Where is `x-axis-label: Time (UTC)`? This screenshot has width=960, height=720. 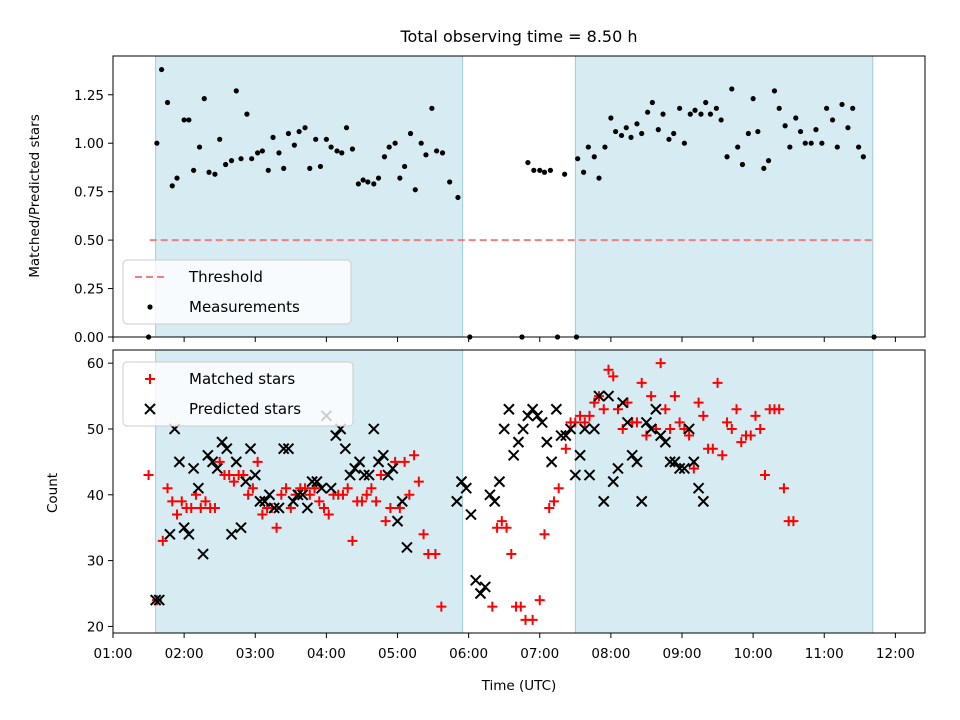
x-axis-label: Time (UTC) is located at coordinates (519, 686).